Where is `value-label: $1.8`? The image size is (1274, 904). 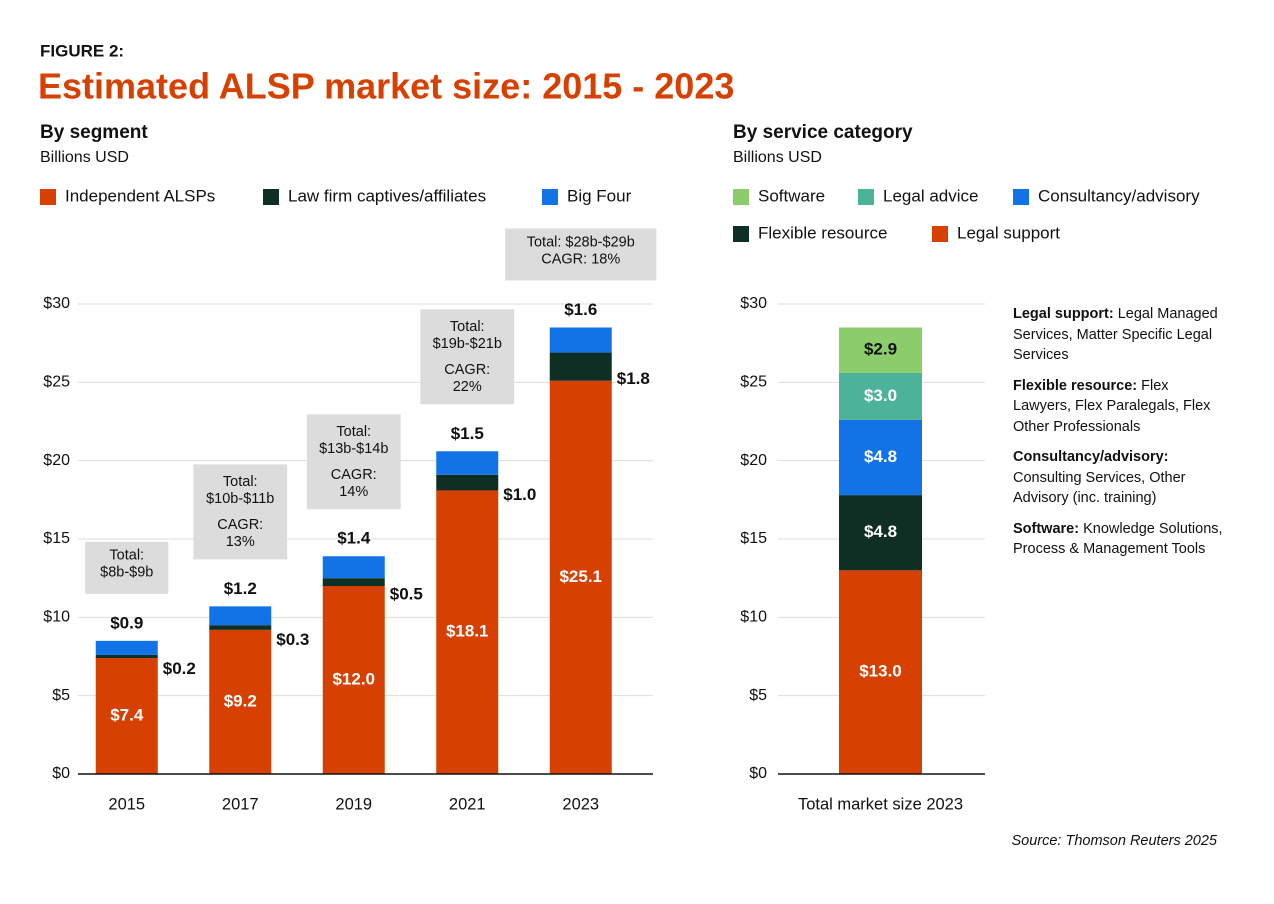
value-label: $1.8 is located at coordinates (633, 378).